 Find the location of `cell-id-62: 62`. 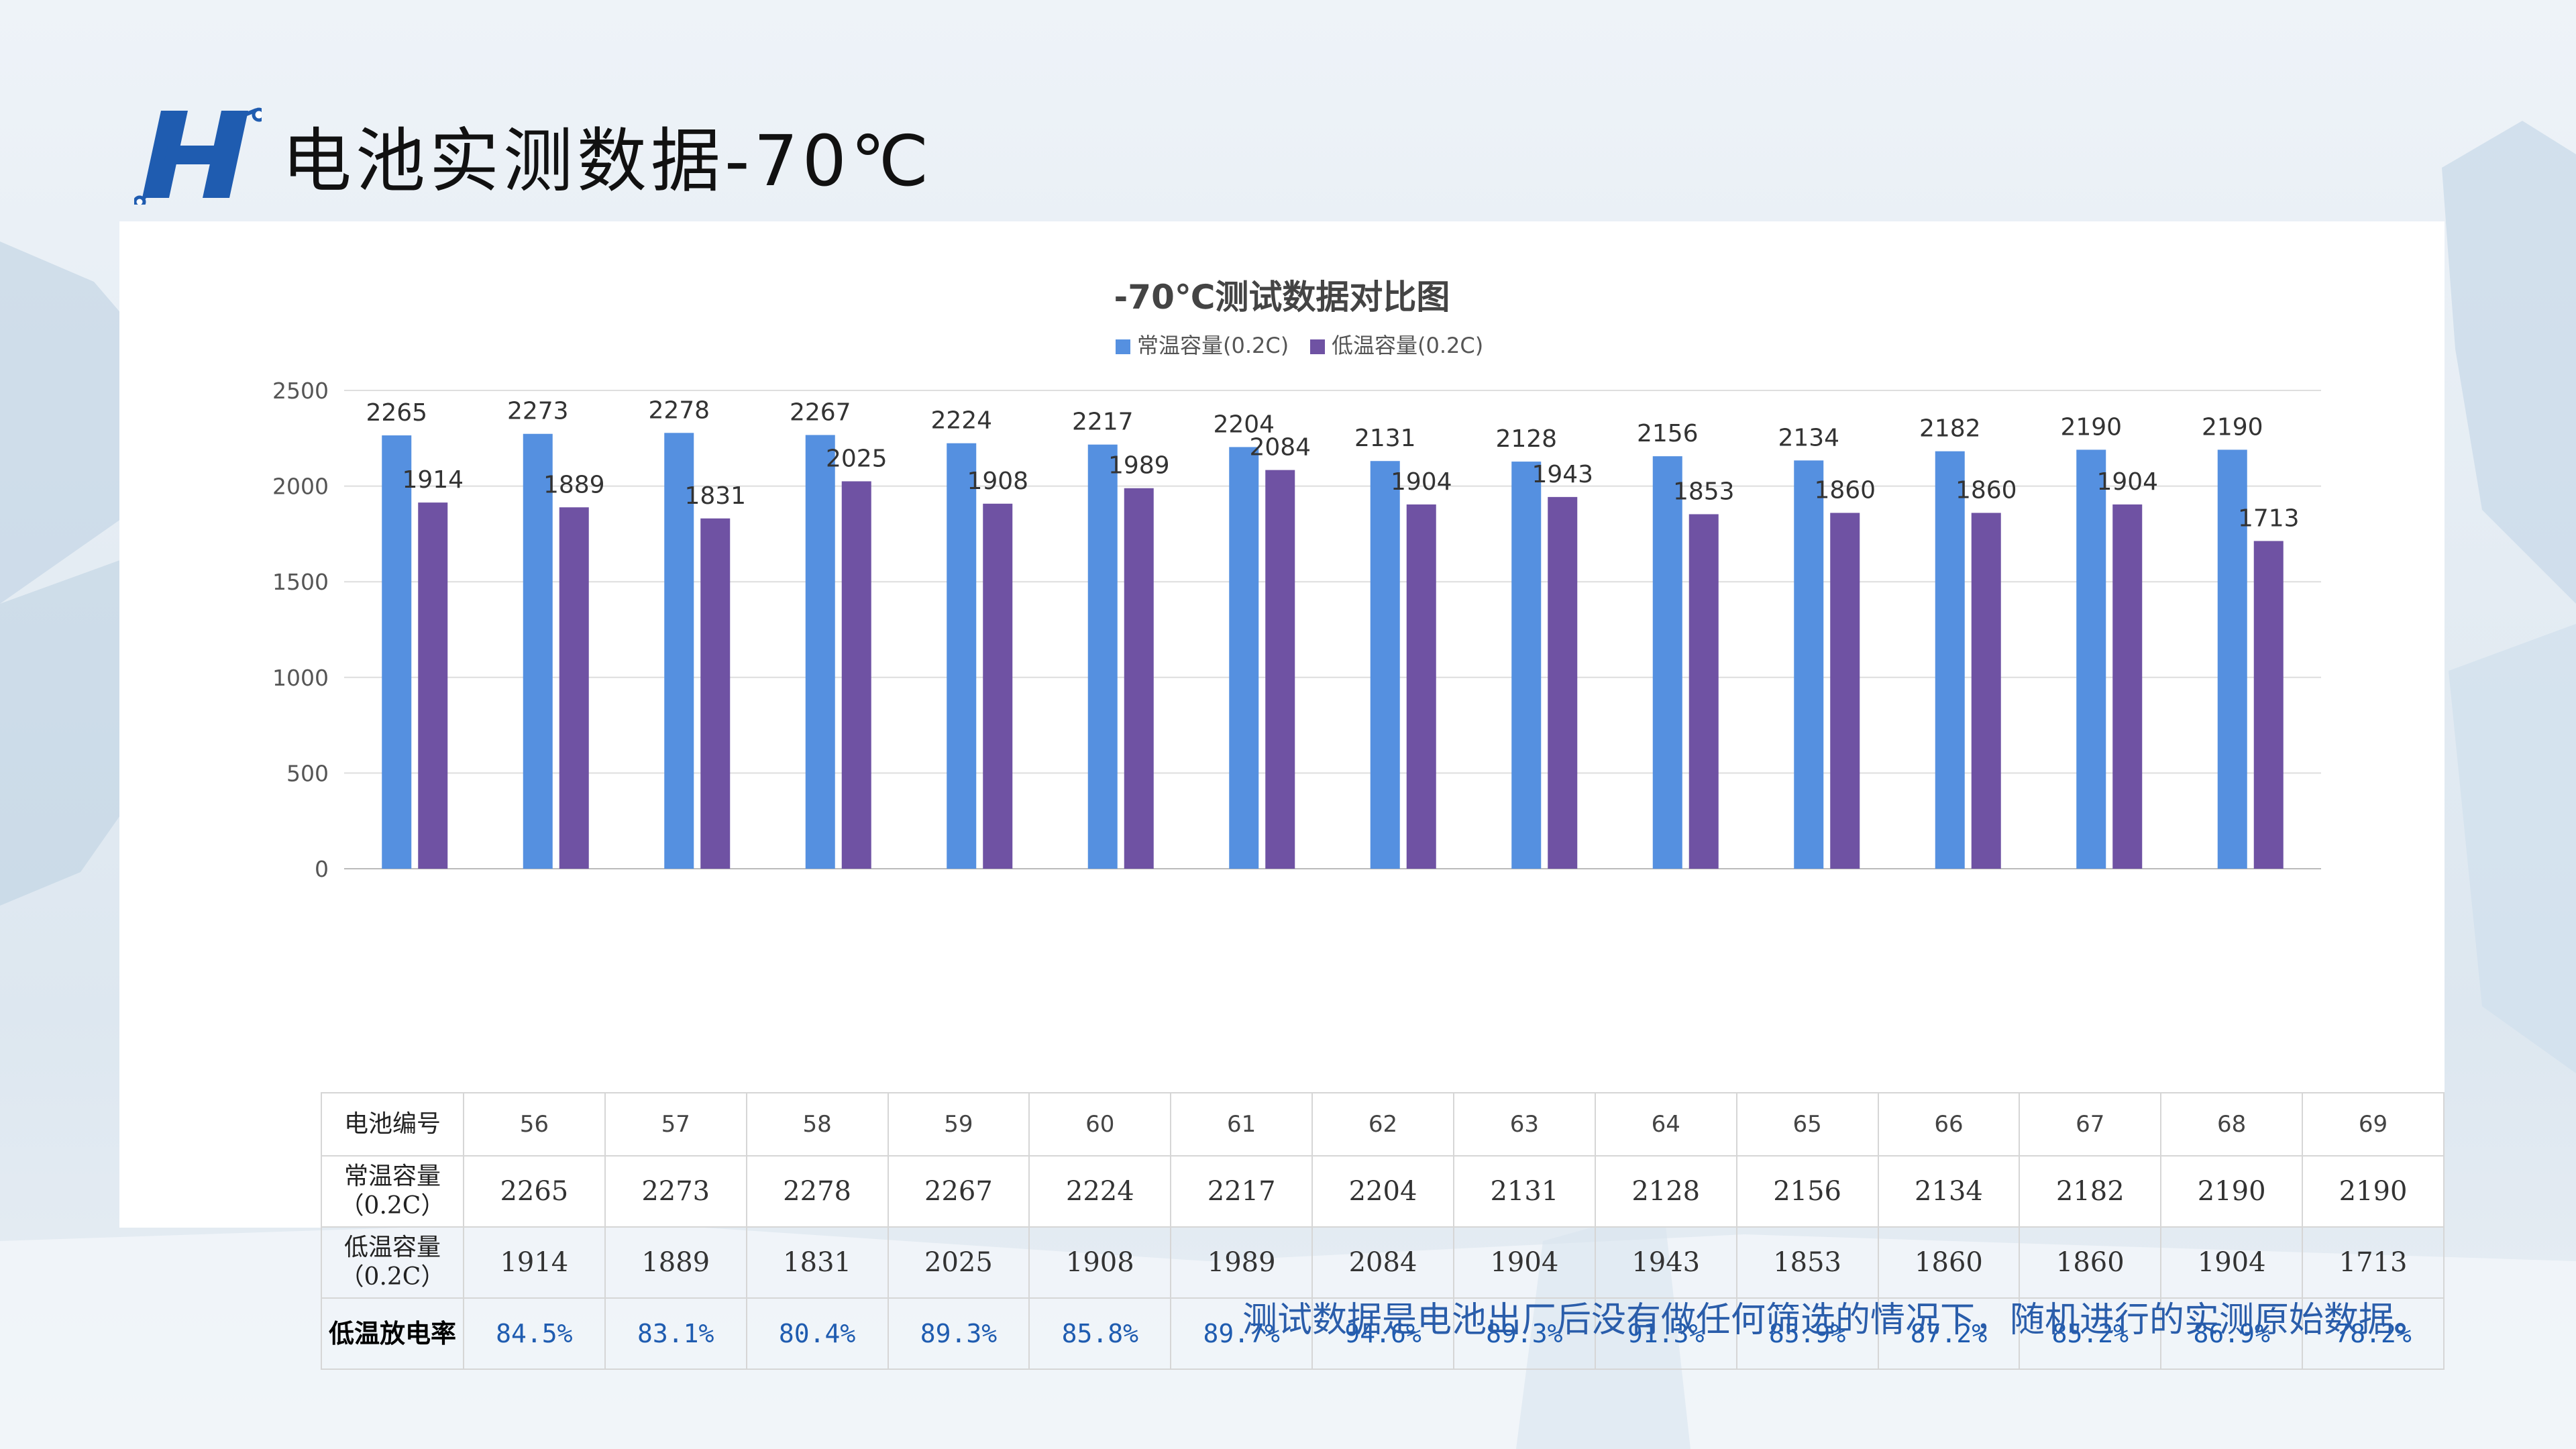

cell-id-62: 62 is located at coordinates (1382, 1124).